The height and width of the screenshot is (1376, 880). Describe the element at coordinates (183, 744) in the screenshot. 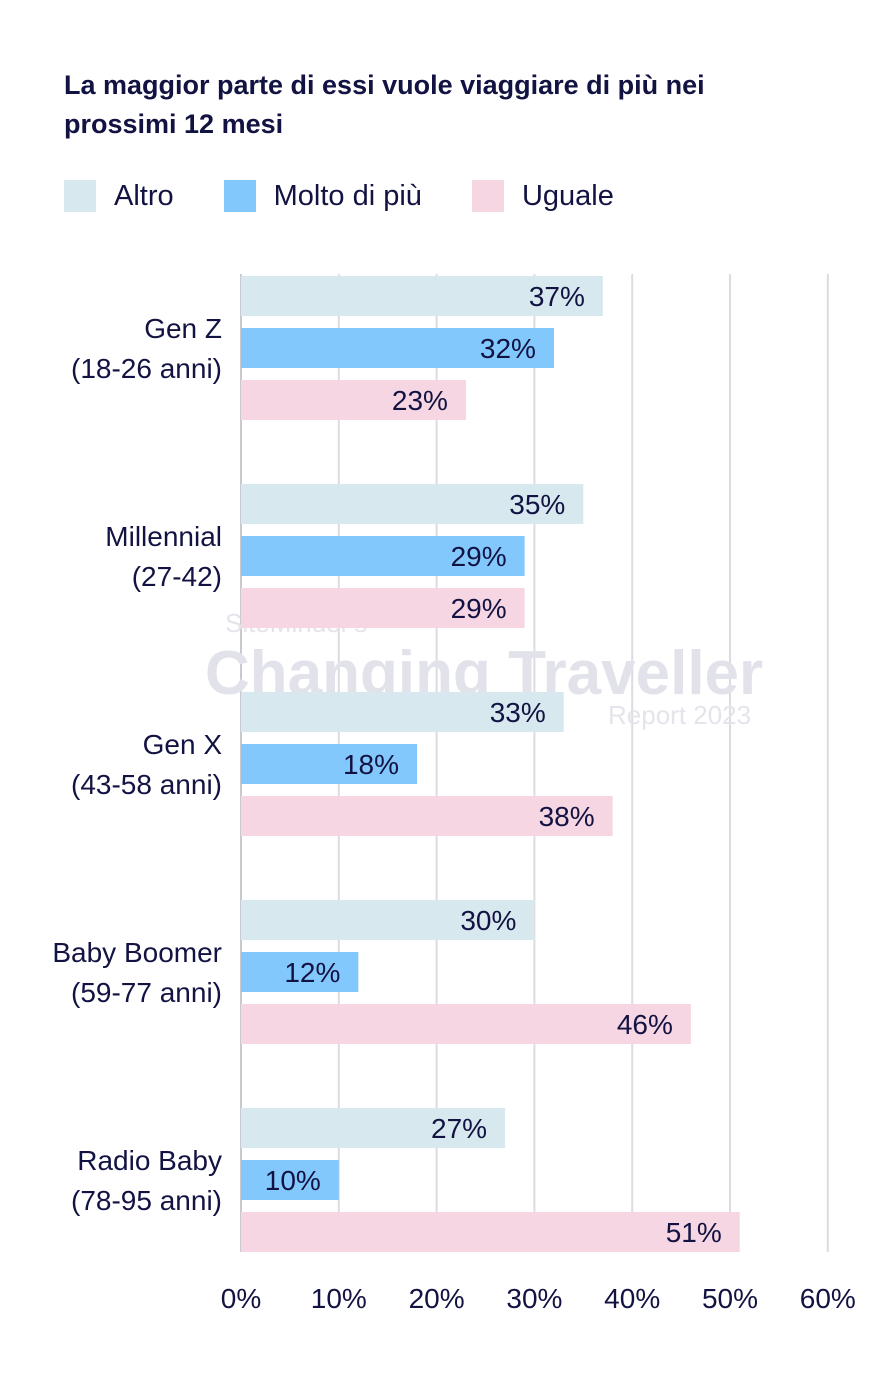

I see `category-label: Gen X` at that location.